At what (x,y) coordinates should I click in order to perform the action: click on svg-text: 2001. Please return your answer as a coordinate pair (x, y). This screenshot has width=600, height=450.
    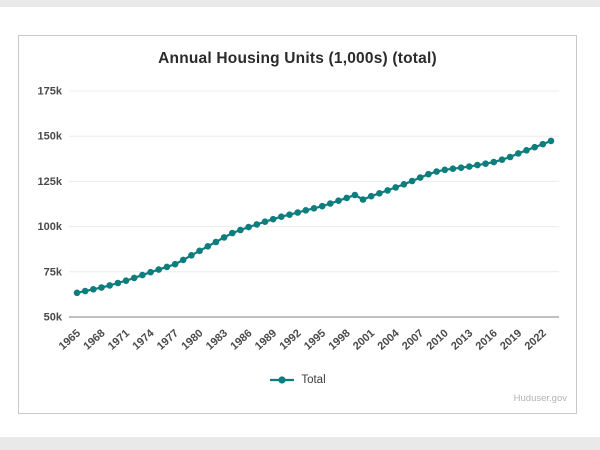
    Looking at the image, I should click on (364, 339).